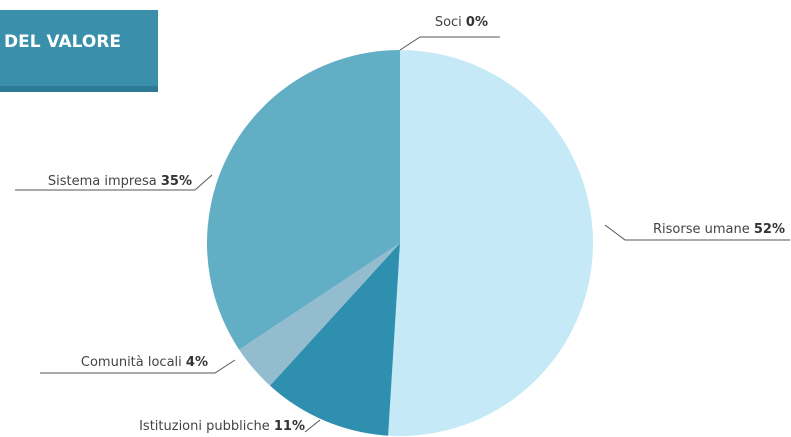  I want to click on slice-label: Risorse umane 52%, so click(719, 229).